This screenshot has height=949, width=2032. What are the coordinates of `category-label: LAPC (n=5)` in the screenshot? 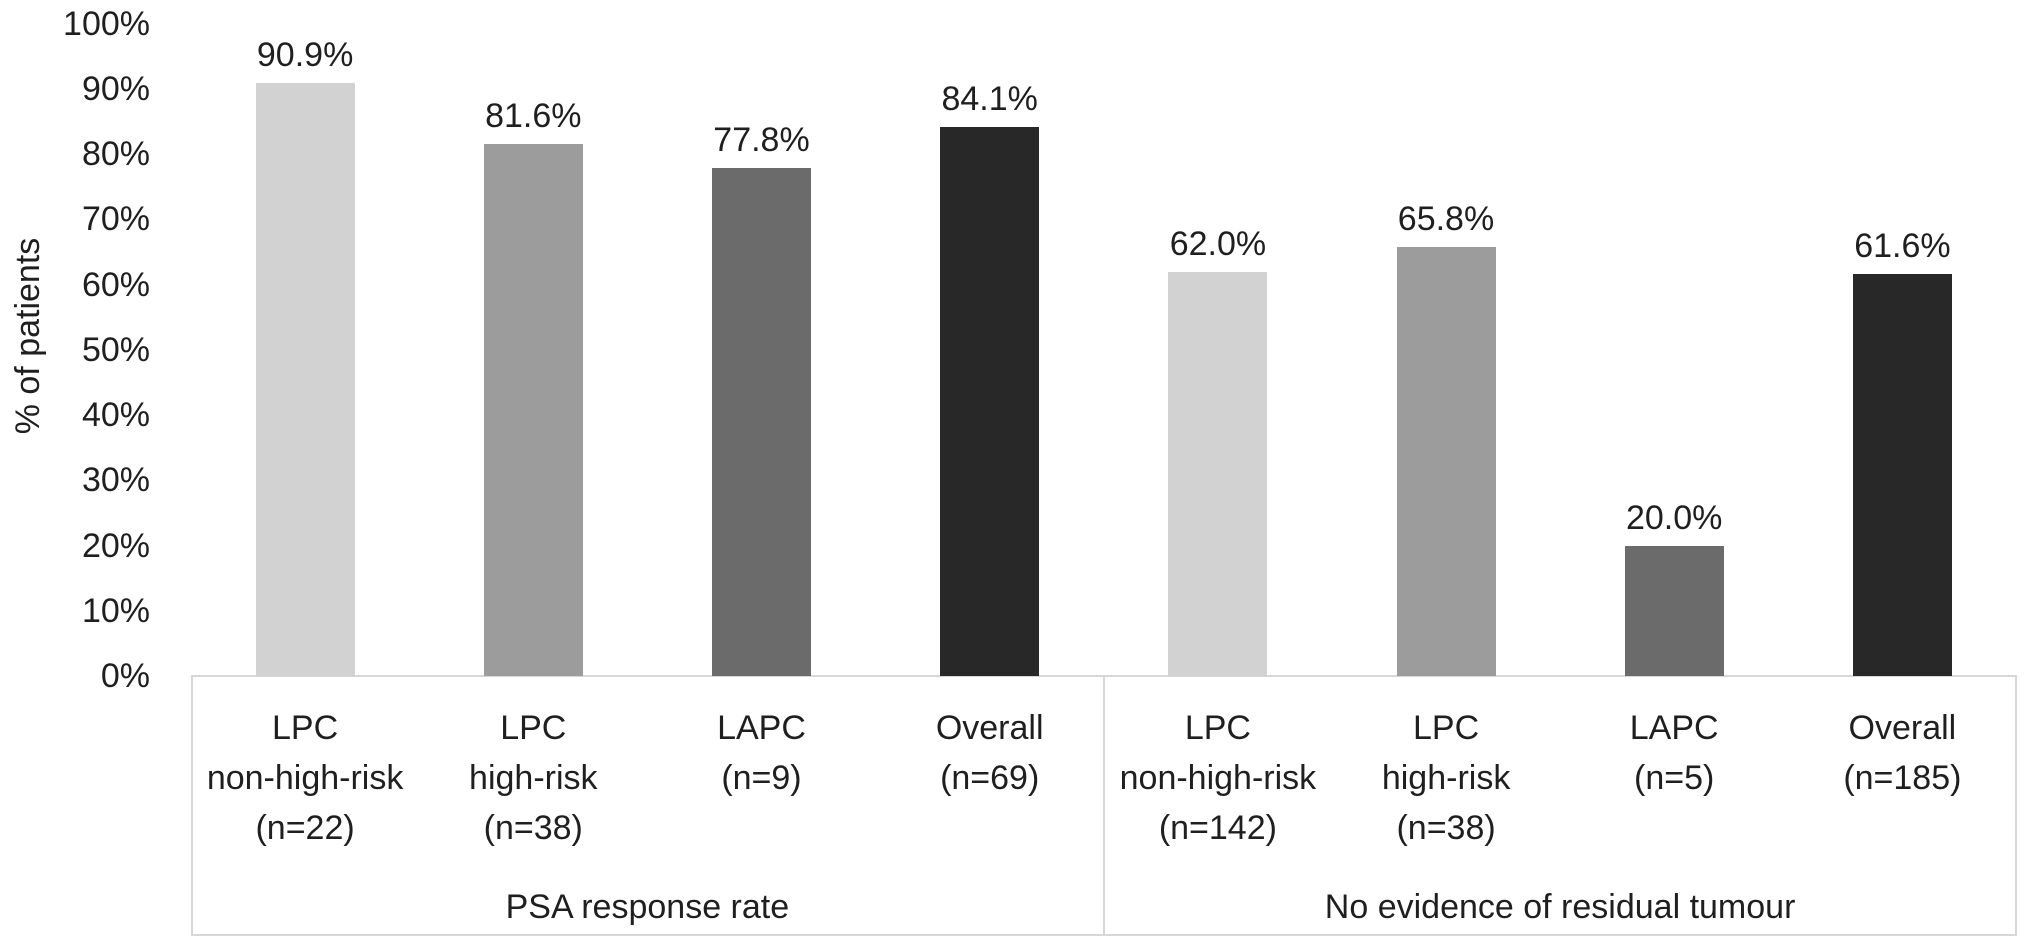 It's located at (1674, 753).